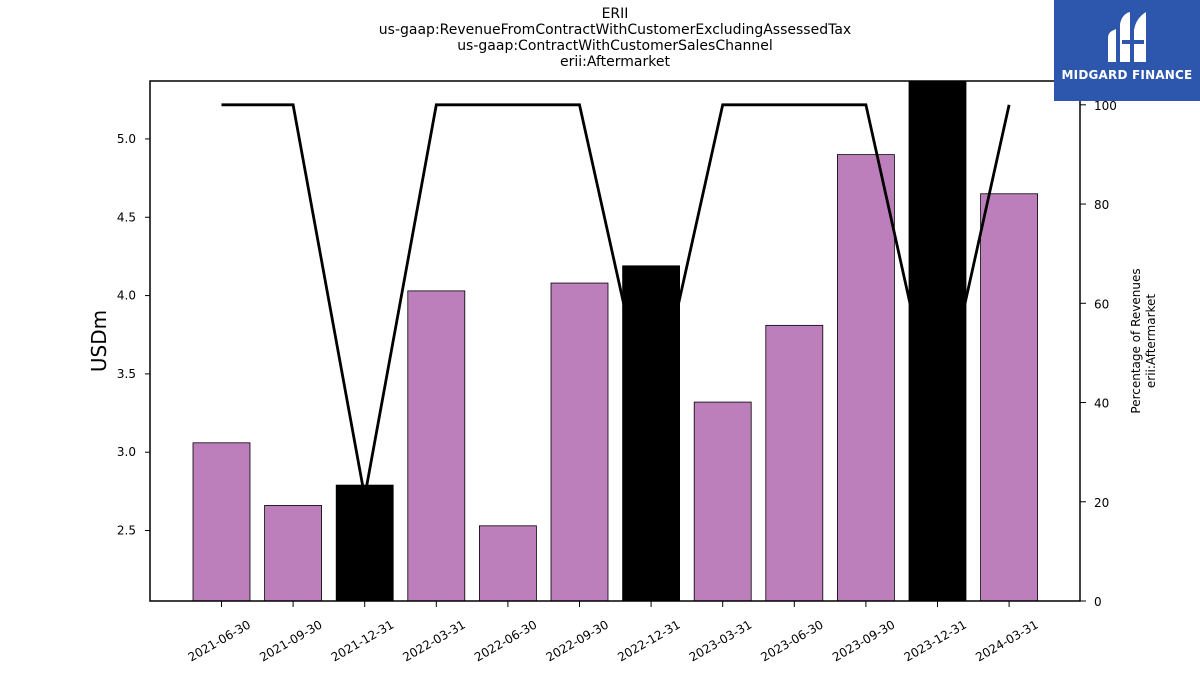 The image size is (1200, 675). What do you see at coordinates (505, 640) in the screenshot?
I see `x-tick-label: 2022-06-30` at bounding box center [505, 640].